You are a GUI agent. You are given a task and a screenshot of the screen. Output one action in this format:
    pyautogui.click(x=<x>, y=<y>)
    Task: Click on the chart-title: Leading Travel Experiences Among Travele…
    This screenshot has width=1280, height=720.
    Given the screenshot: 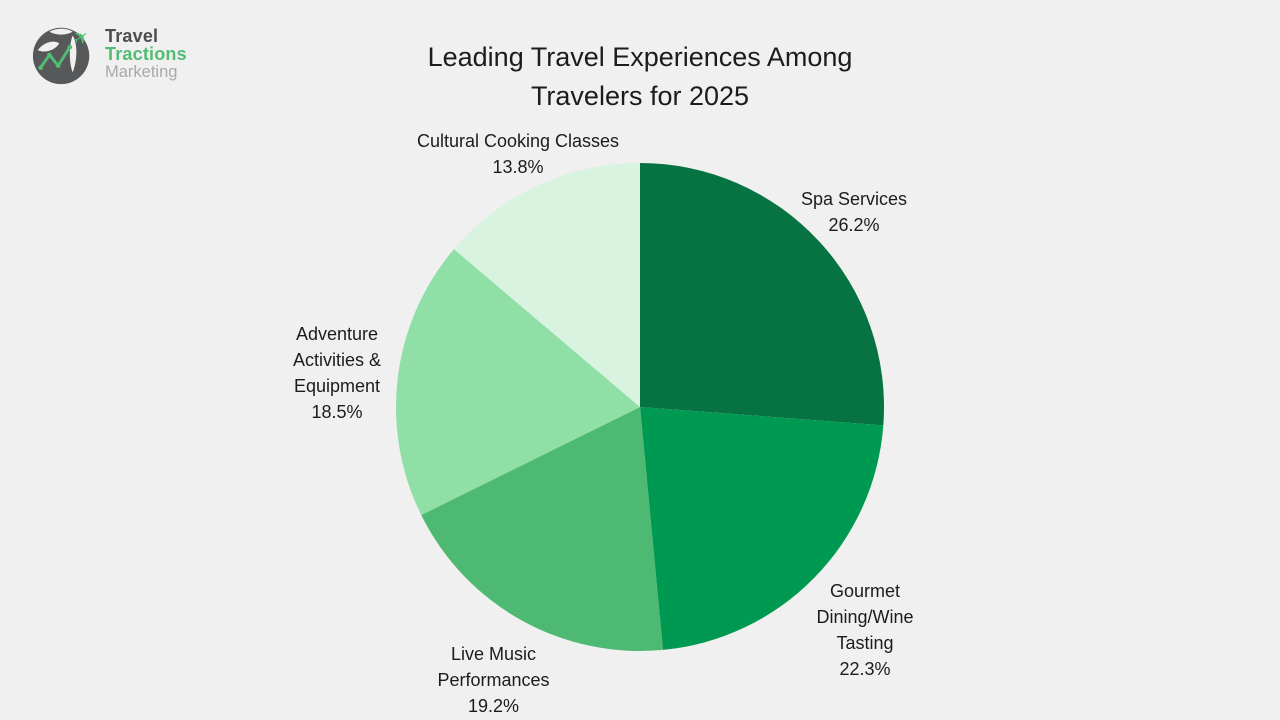 What is the action you would take?
    pyautogui.click(x=640, y=77)
    